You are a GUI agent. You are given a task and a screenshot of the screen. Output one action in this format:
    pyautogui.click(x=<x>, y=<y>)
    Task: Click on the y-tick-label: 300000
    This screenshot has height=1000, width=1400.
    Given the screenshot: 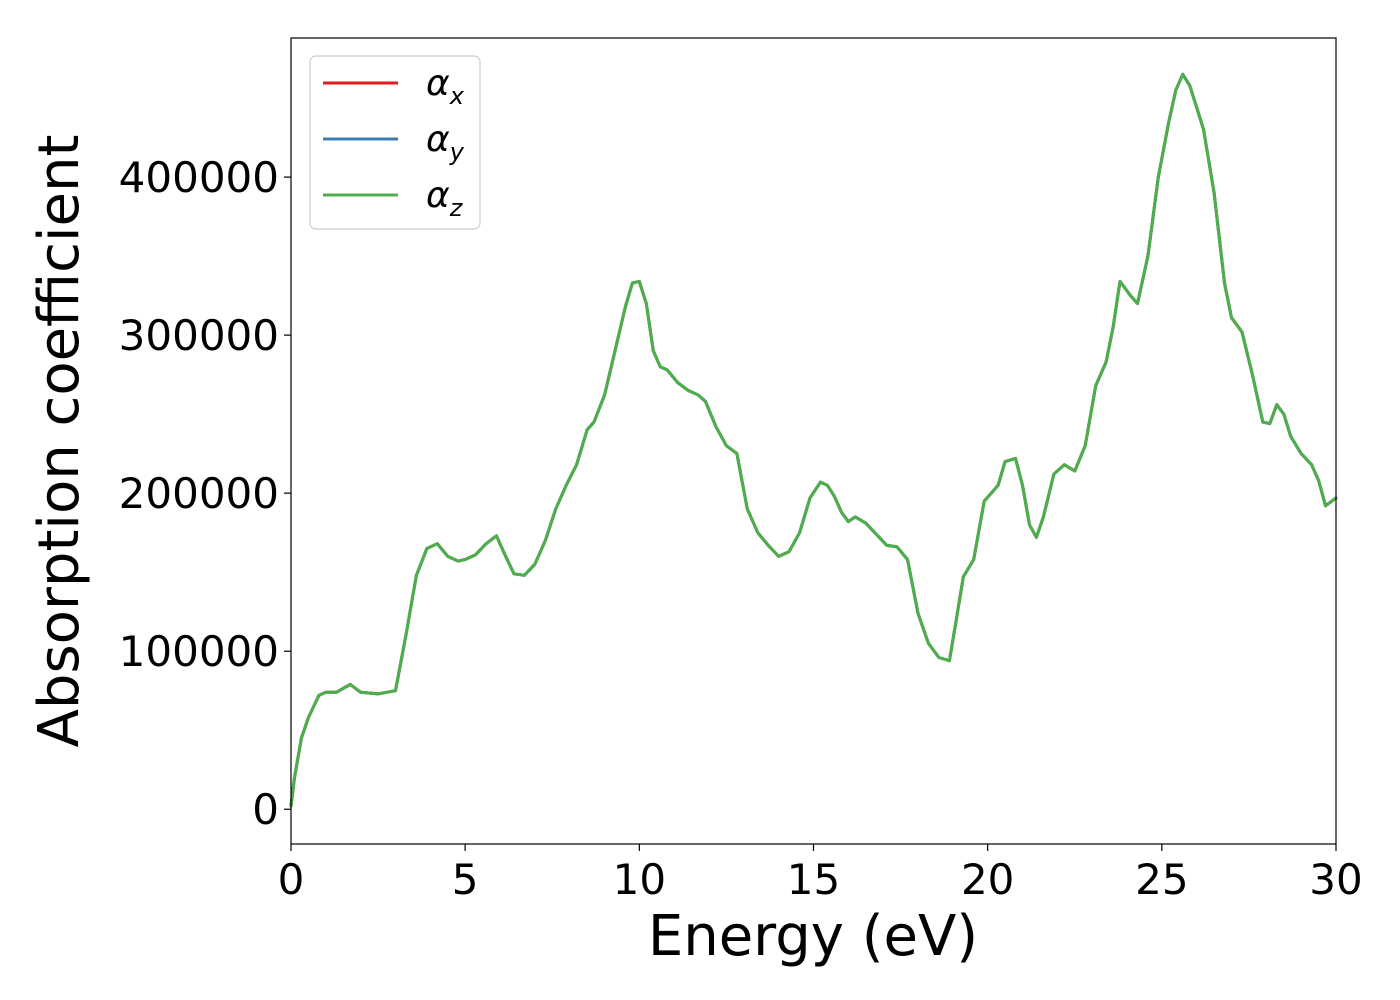 What is the action you would take?
    pyautogui.click(x=199, y=335)
    